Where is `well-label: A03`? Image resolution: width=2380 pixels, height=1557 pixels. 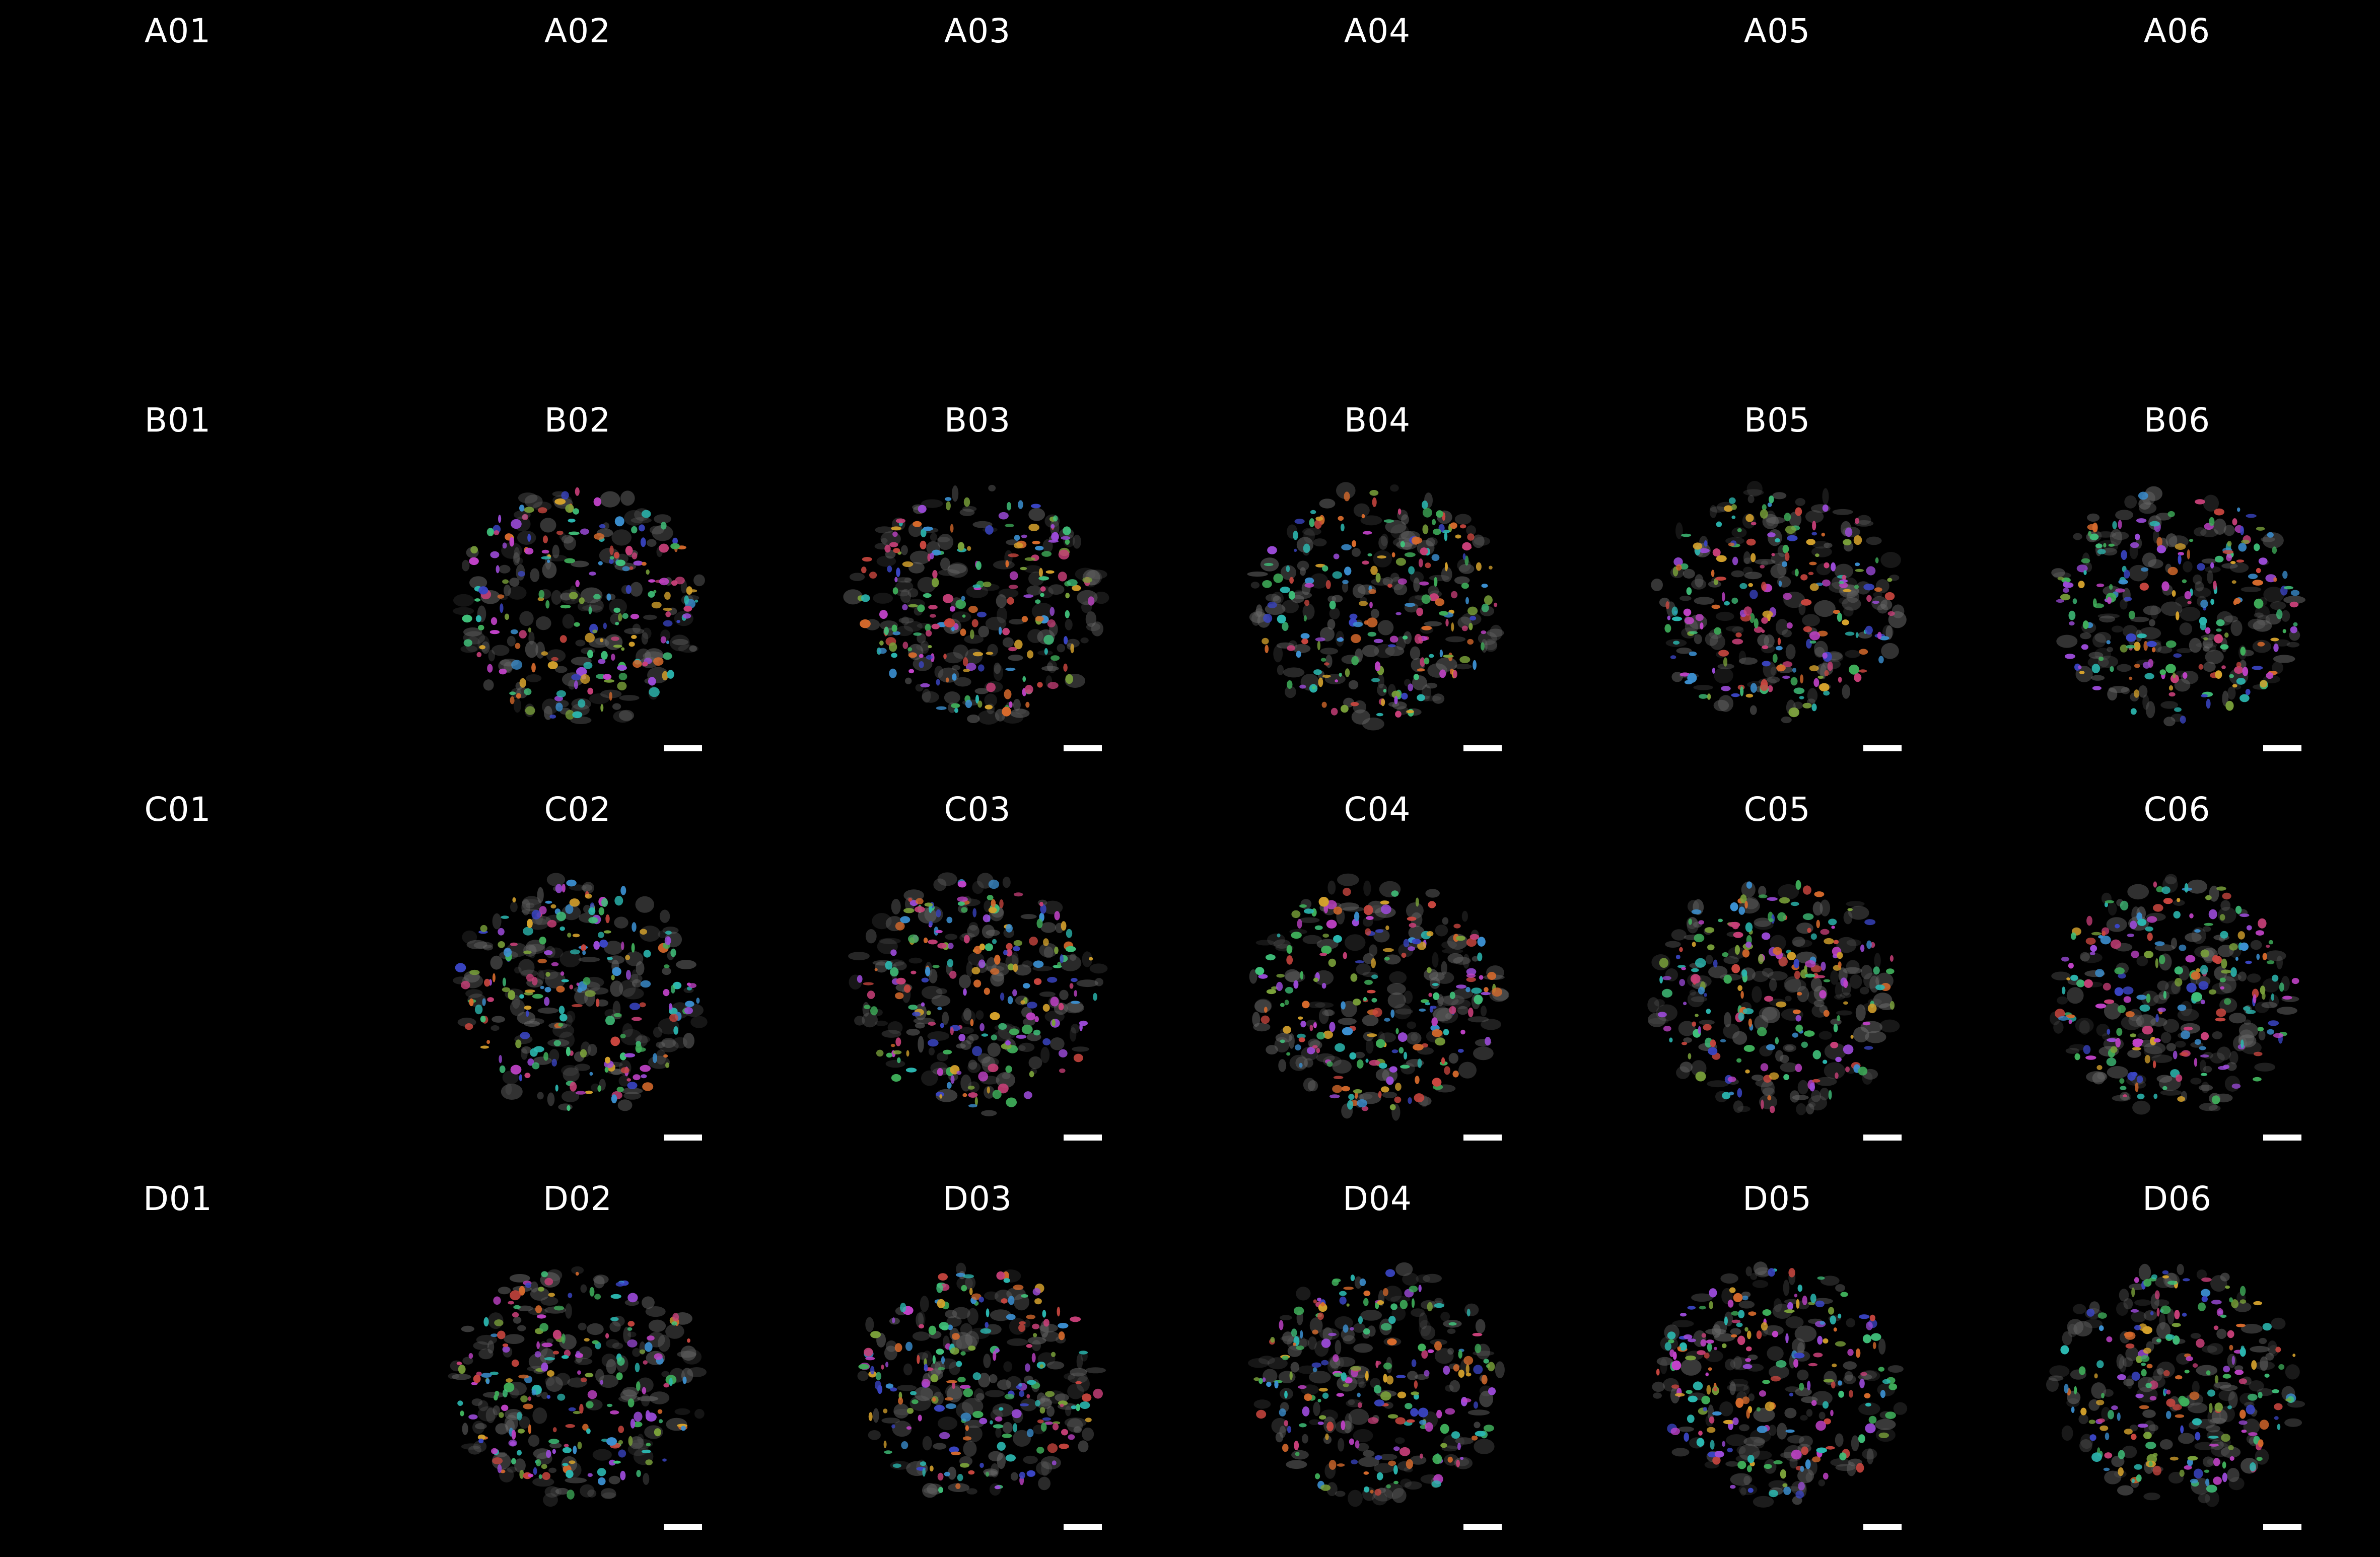
well-label: A03 is located at coordinates (977, 31).